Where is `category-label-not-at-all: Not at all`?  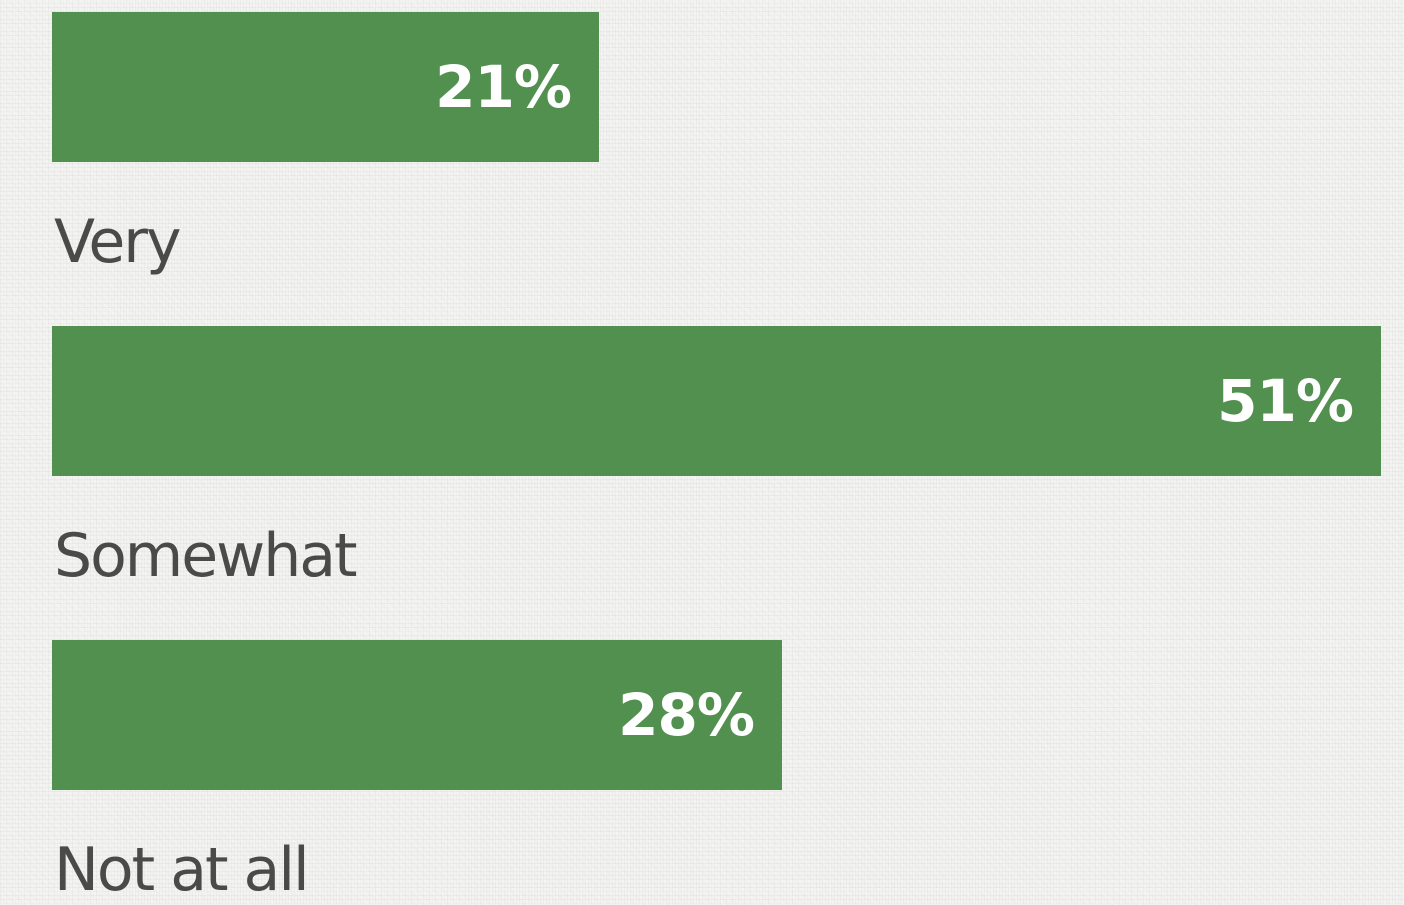
category-label-not-at-all: Not at all is located at coordinates (182, 870).